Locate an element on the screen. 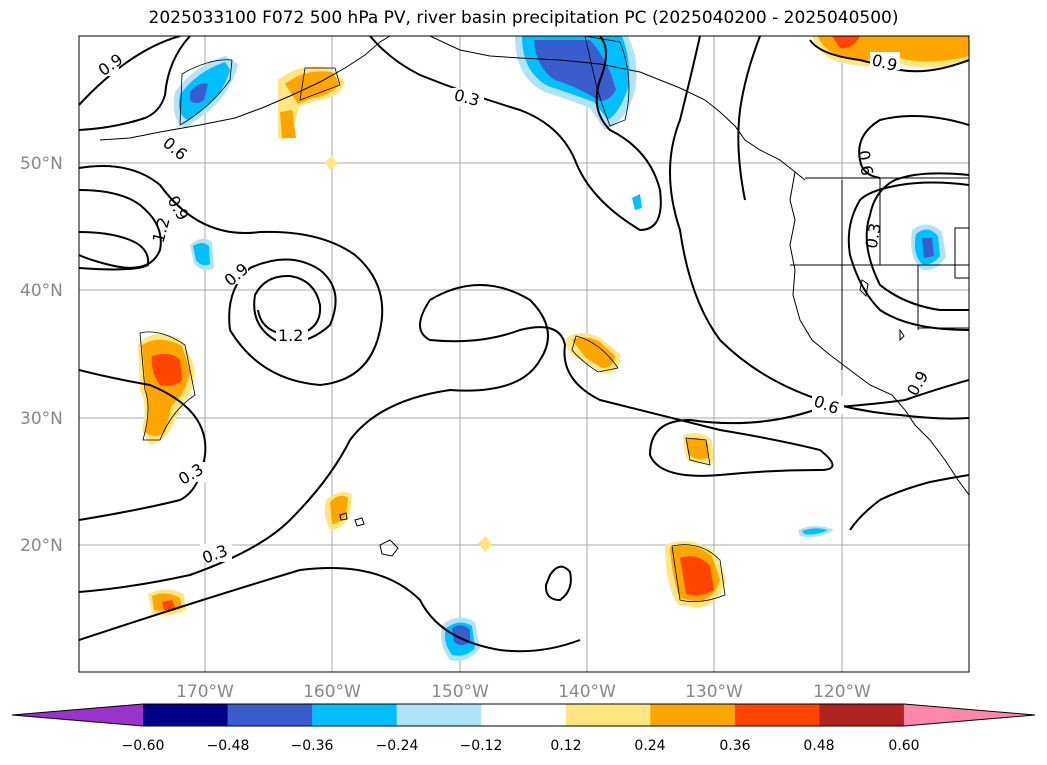  colorbar-outline is located at coordinates (523, 715).